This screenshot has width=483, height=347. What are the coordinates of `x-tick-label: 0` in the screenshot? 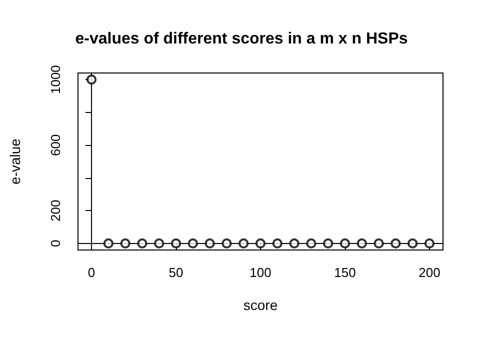 It's located at (92, 272).